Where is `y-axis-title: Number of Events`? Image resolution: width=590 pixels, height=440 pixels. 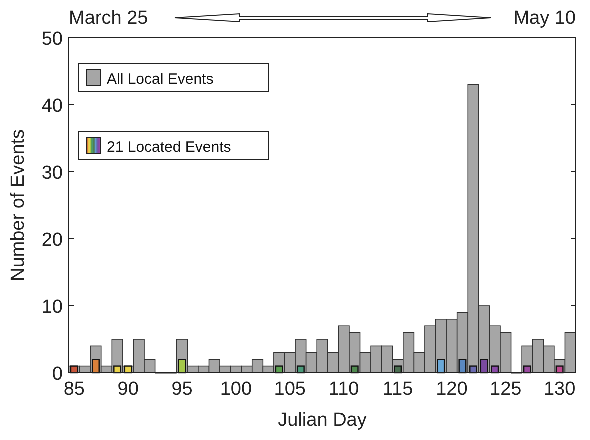 y-axis-title: Number of Events is located at coordinates (18, 205).